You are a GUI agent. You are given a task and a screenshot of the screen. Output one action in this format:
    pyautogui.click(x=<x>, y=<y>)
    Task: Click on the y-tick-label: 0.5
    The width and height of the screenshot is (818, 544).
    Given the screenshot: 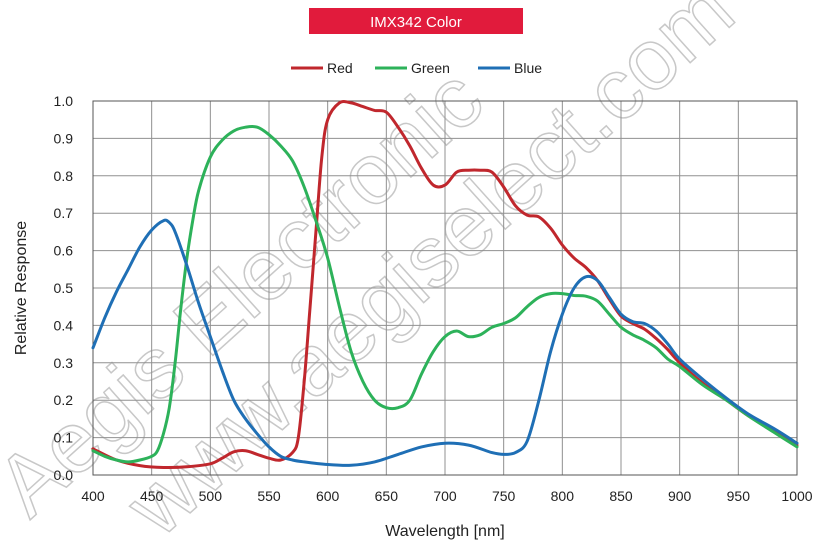 What is the action you would take?
    pyautogui.click(x=64, y=288)
    